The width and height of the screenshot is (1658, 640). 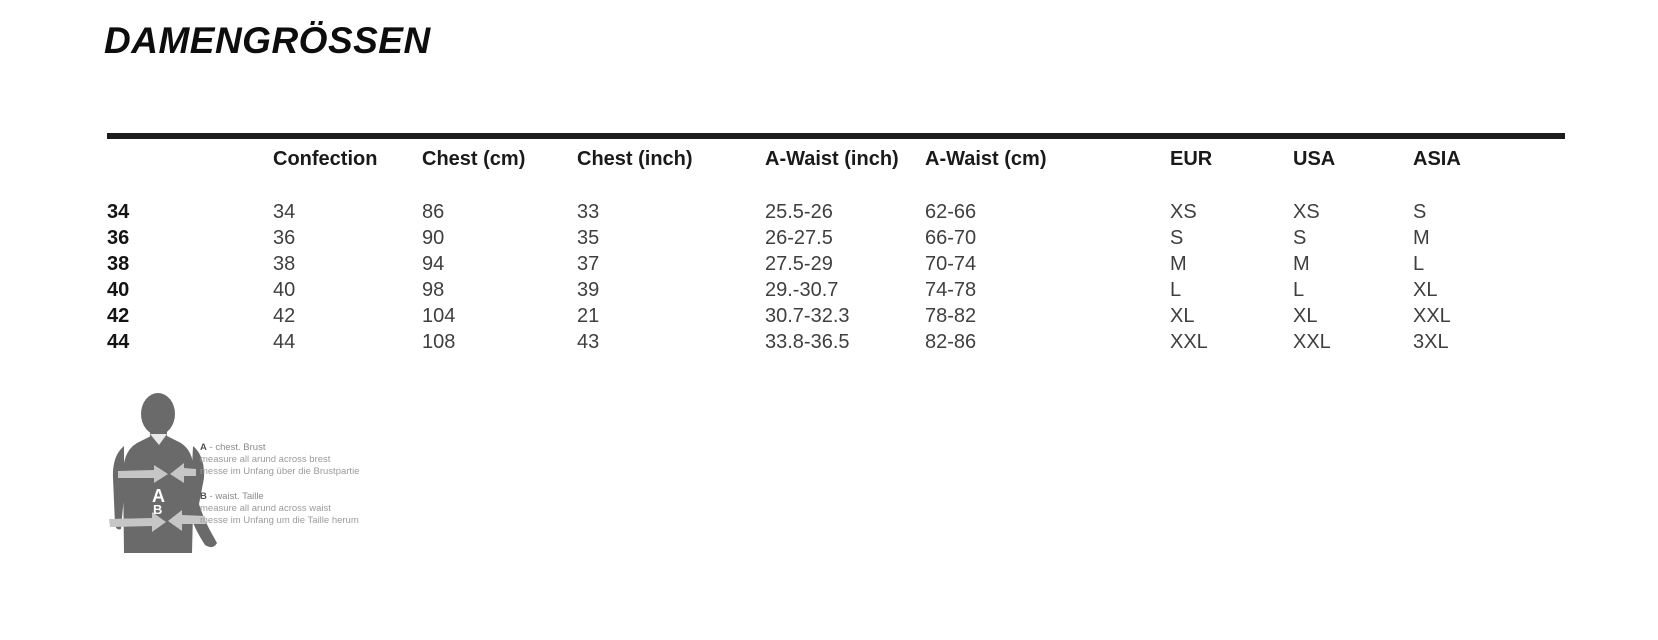 What do you see at coordinates (588, 264) in the screenshot?
I see `cell-chest-inch: 37` at bounding box center [588, 264].